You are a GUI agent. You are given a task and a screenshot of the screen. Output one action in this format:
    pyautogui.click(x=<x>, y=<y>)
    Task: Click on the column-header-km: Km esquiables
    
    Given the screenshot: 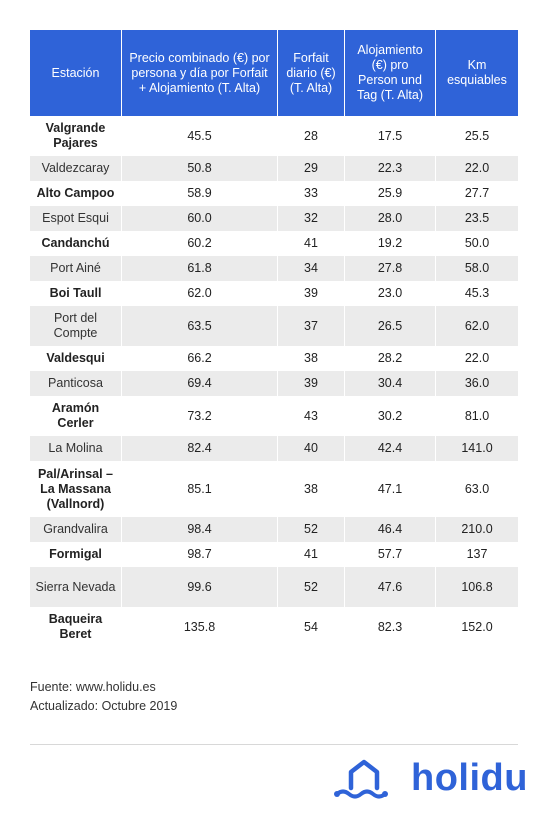 What is the action you would take?
    pyautogui.click(x=476, y=73)
    